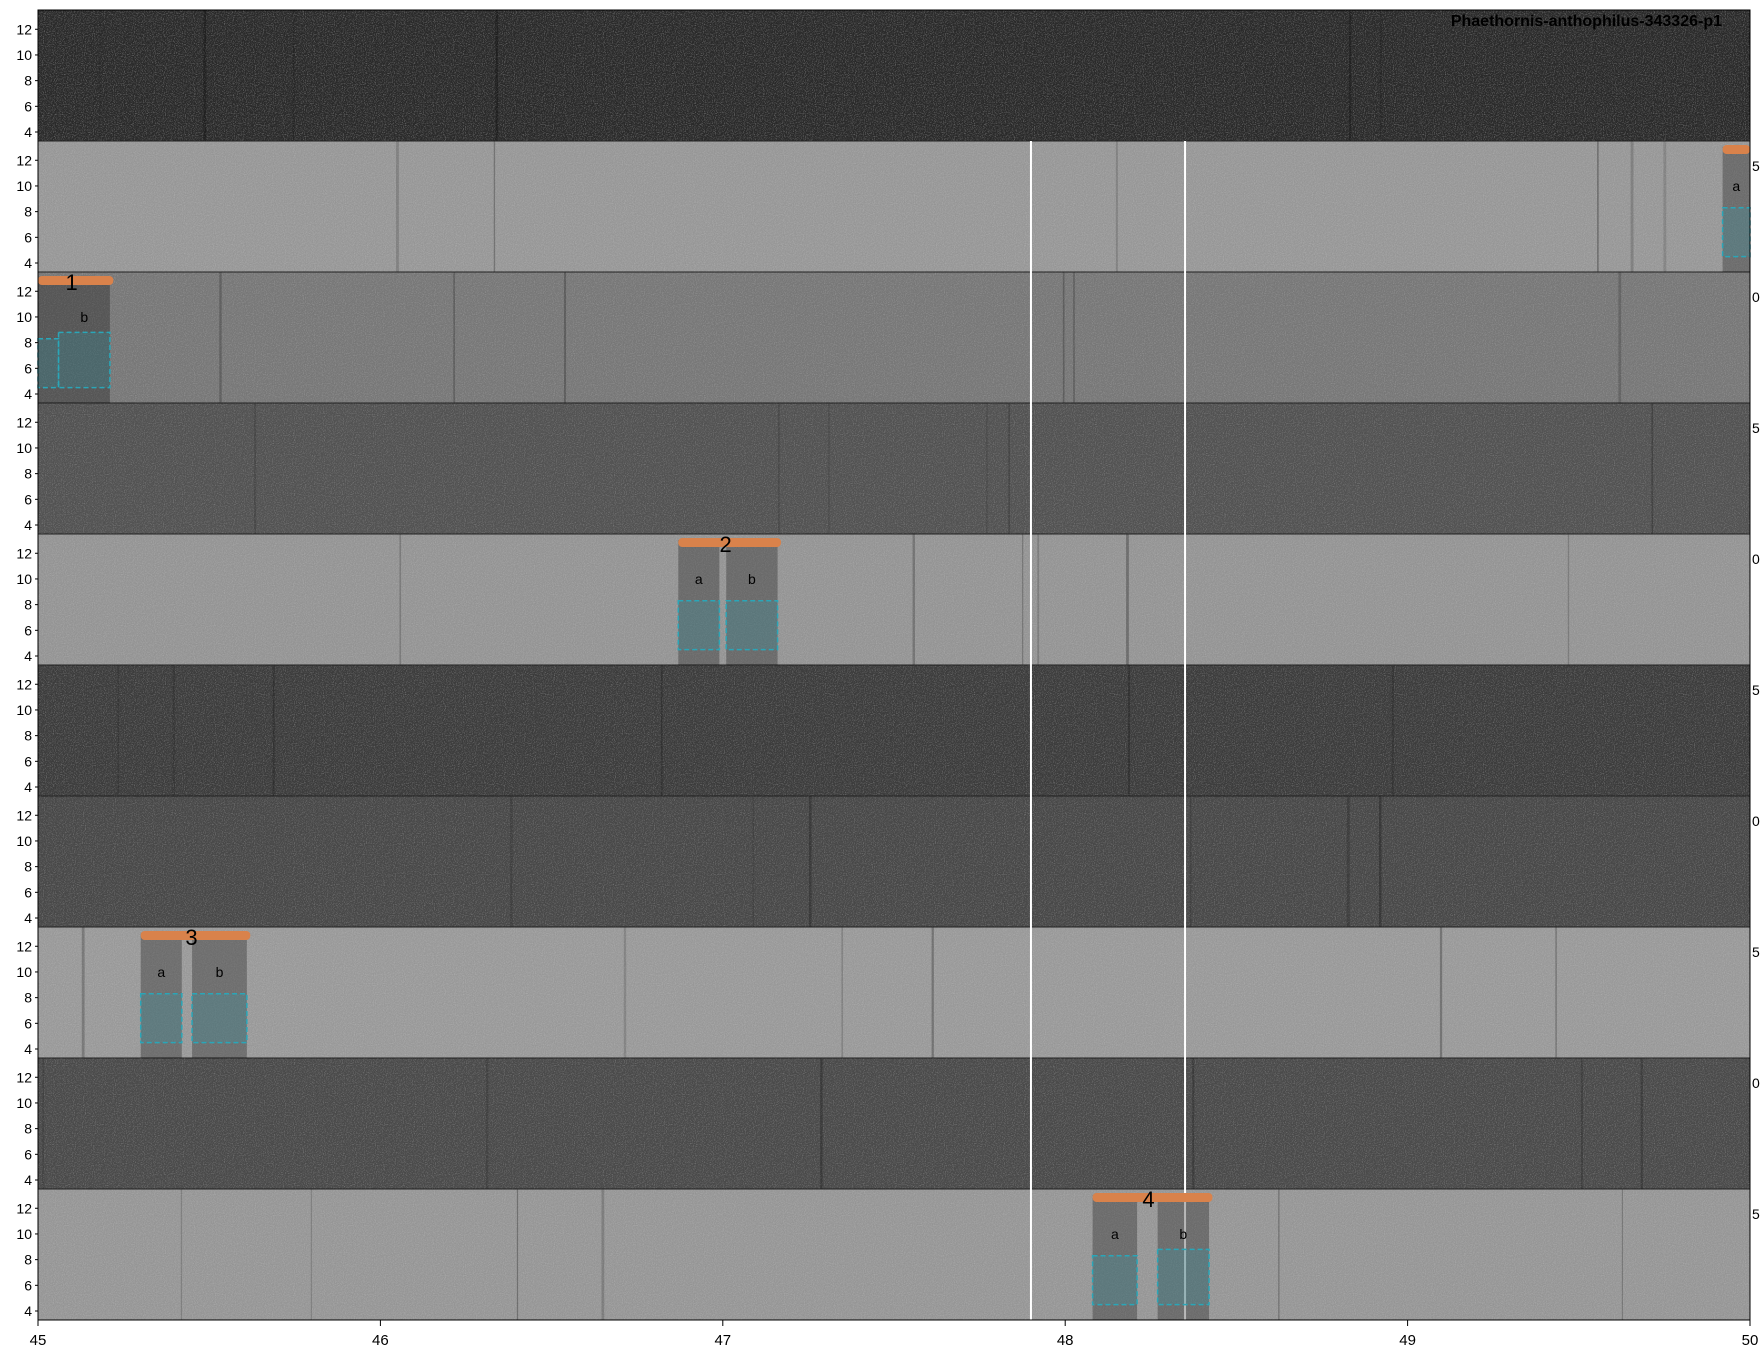 The height and width of the screenshot is (1360, 1760). Describe the element at coordinates (726, 544) in the screenshot. I see `song-label: 2` at that location.